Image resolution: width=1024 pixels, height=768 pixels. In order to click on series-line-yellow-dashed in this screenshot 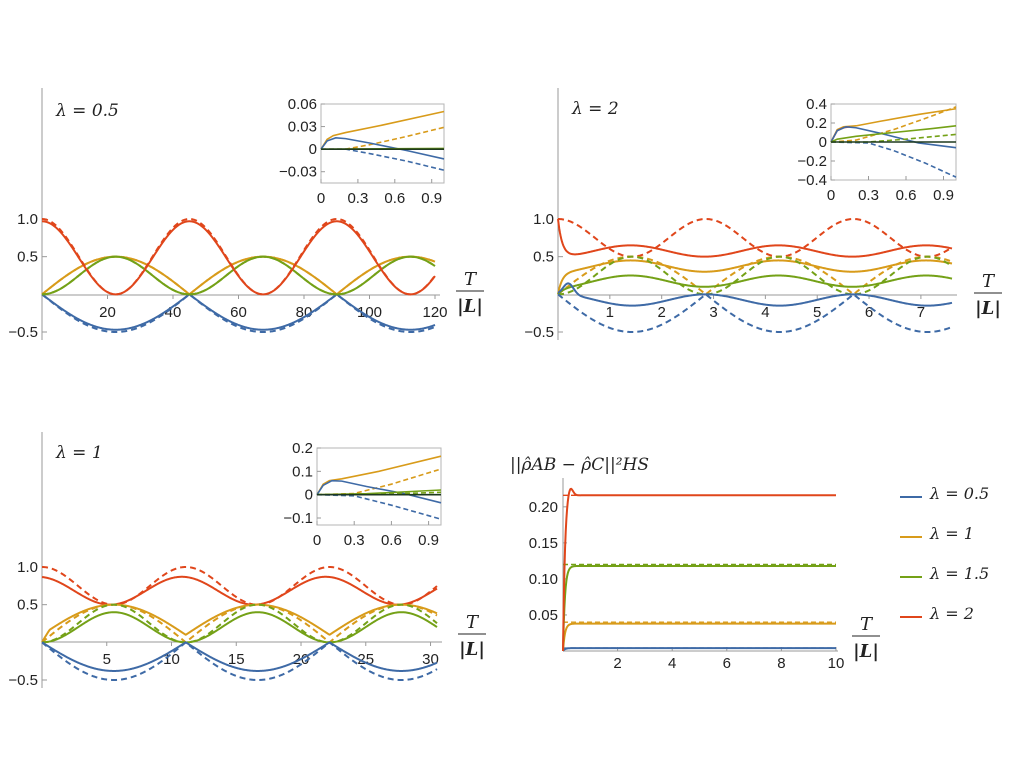, I will do `click(239, 623)`.